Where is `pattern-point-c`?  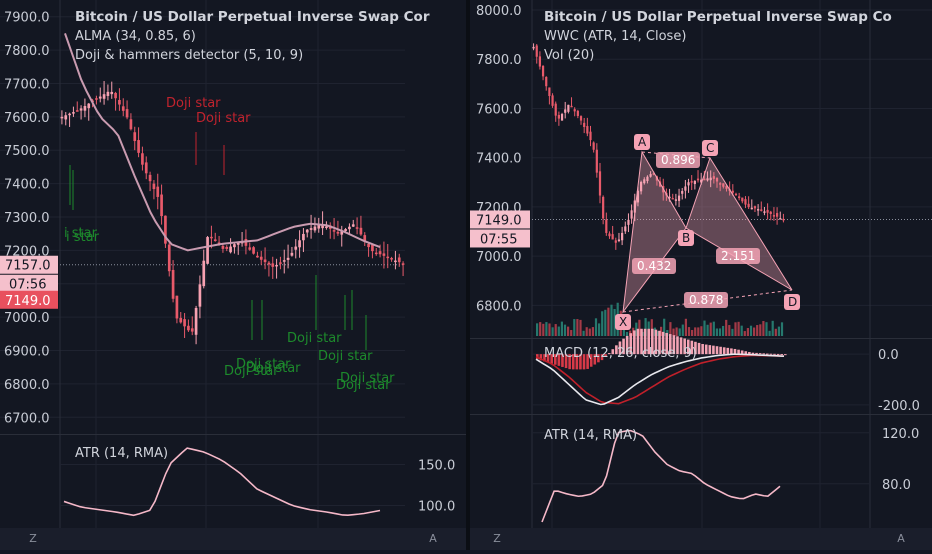 pattern-point-c is located at coordinates (710, 148).